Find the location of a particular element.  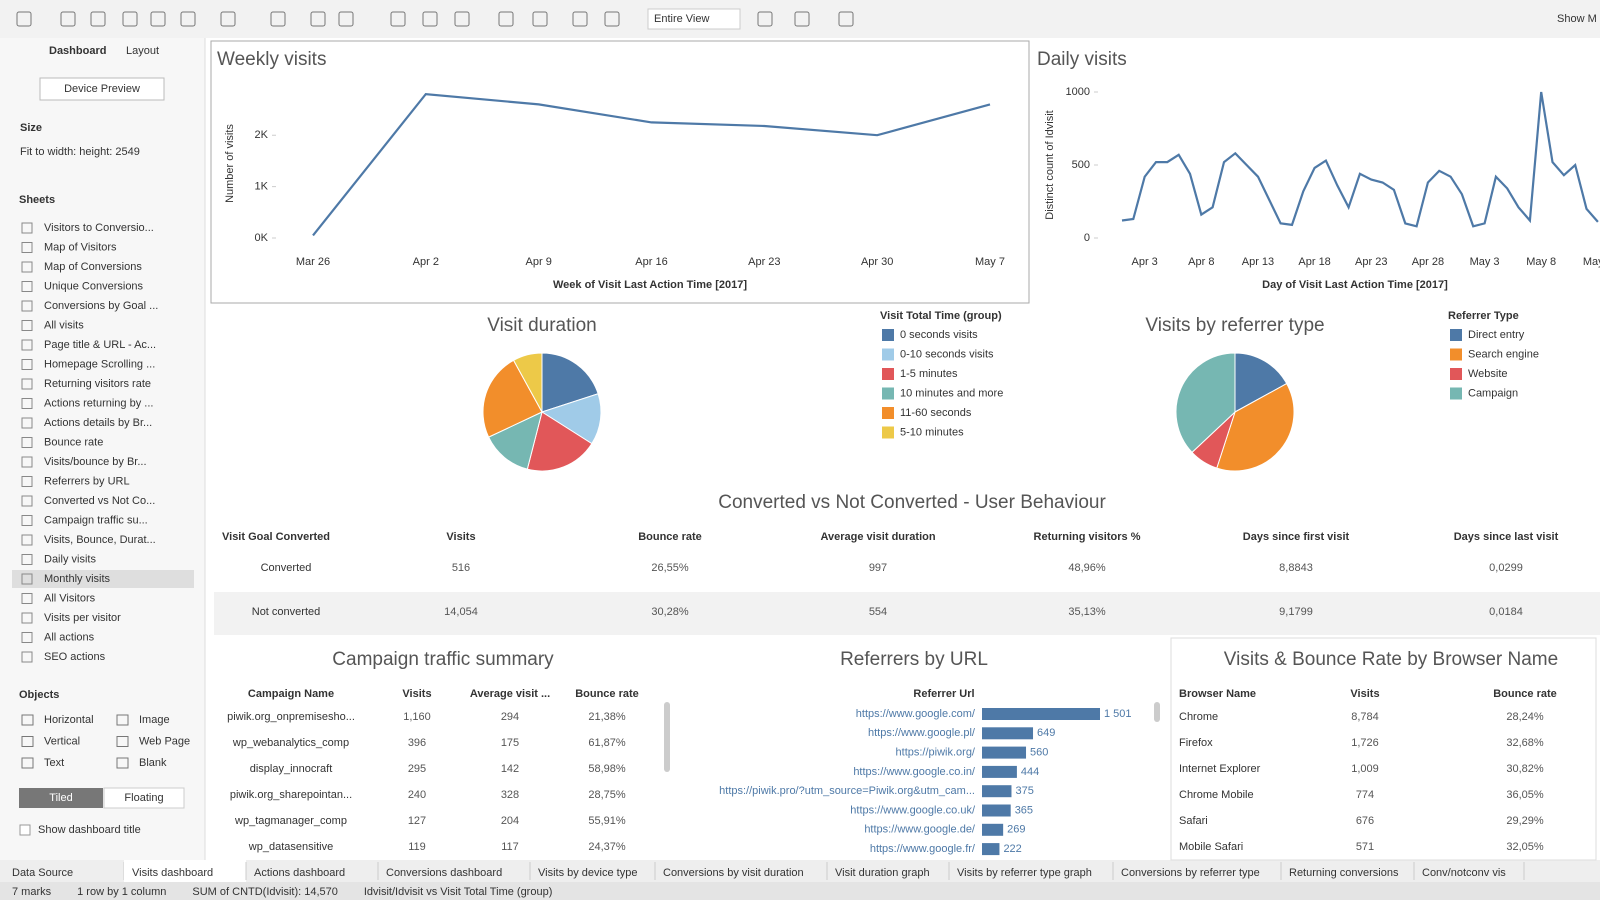

sheet-item: Bounce rate is located at coordinates (73, 442).